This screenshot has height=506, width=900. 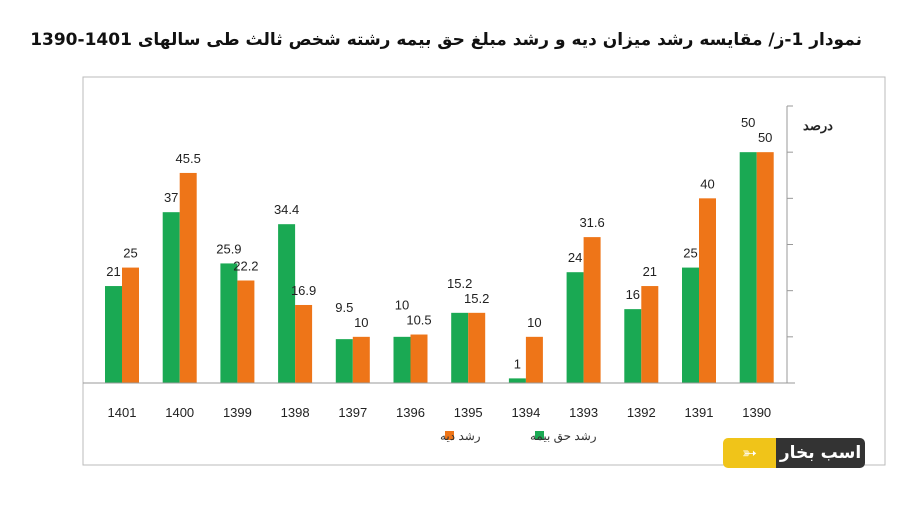 I want to click on data-label: 10.5, so click(x=418, y=320).